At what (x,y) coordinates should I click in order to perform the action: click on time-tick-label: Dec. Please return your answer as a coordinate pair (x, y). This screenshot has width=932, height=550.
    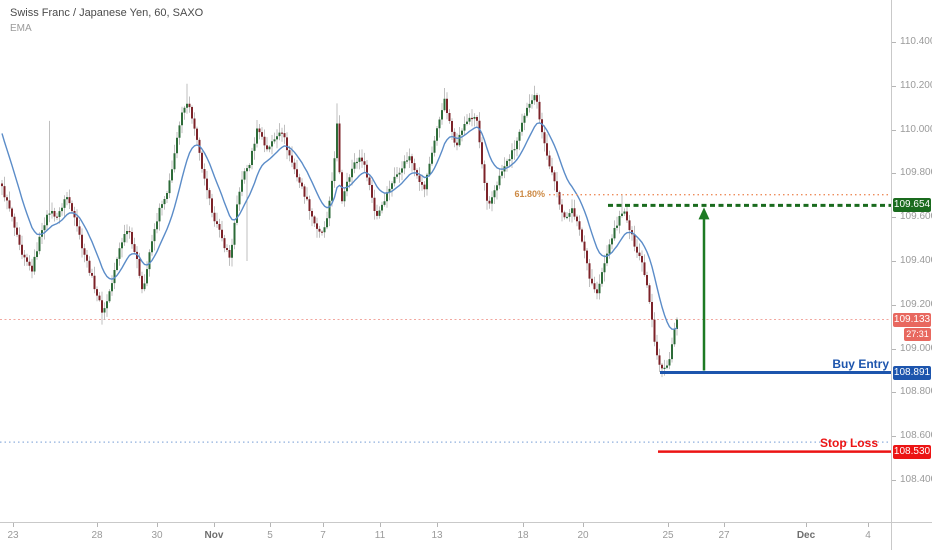
    Looking at the image, I should click on (806, 535).